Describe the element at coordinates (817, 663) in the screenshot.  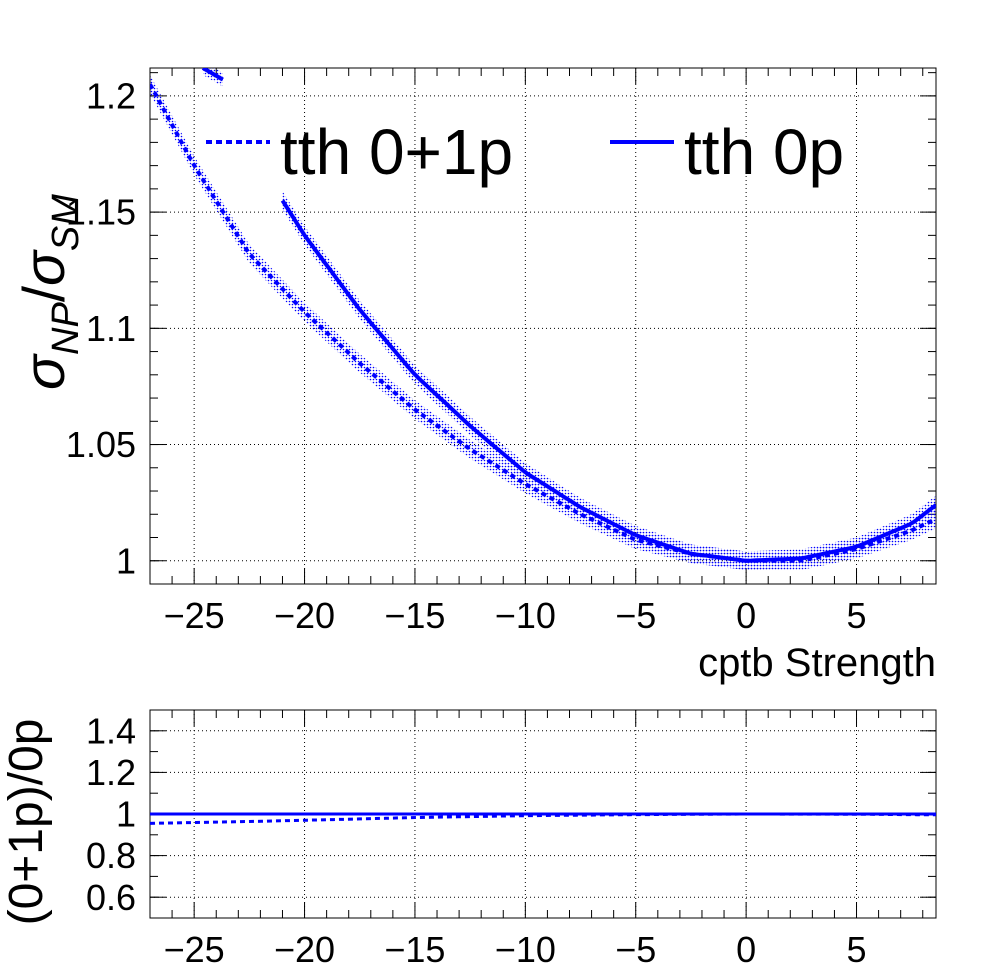
I see `main-x-axis-label: cptb Strength` at that location.